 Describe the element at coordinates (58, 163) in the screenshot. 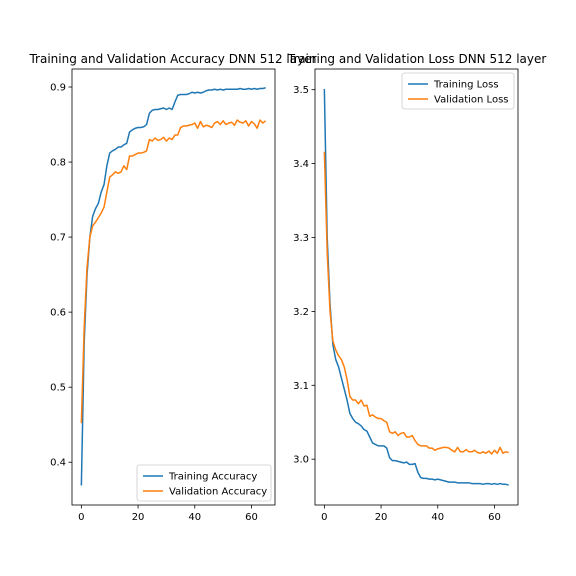

I see `accuracy-y-tick-label: 0.8` at that location.